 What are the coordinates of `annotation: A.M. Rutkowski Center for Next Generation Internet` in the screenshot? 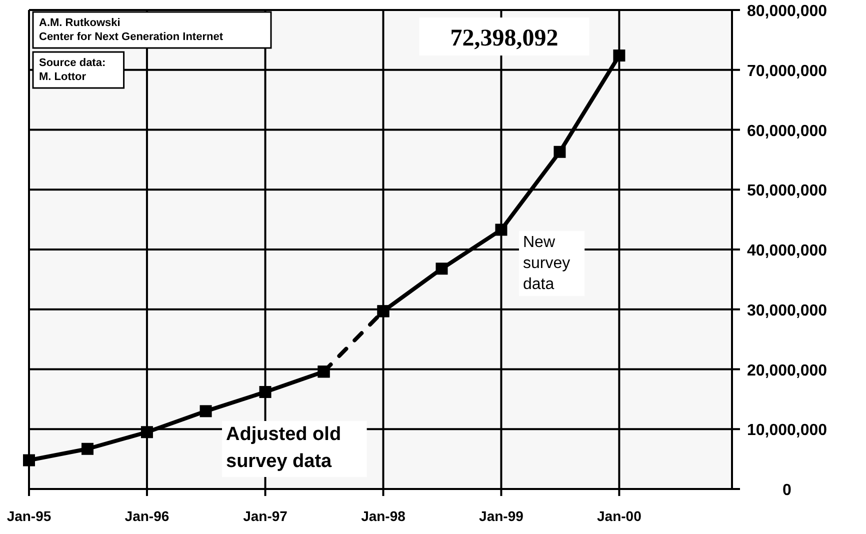 It's located at (131, 30).